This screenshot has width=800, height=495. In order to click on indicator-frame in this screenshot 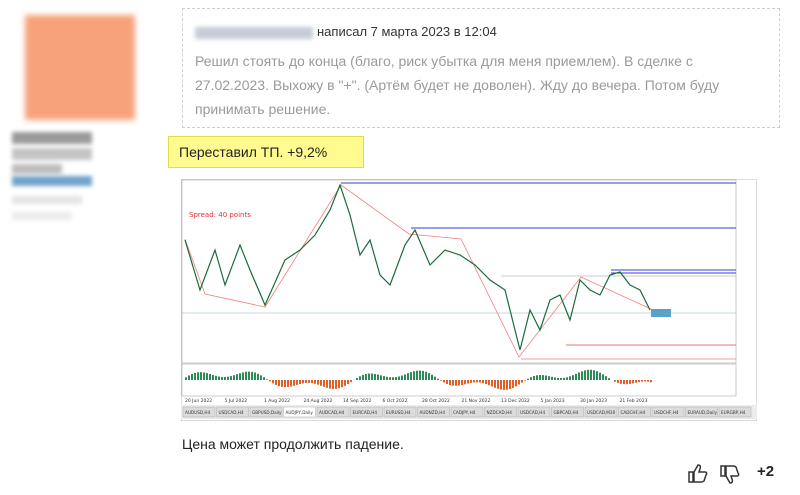, I will do `click(459, 380)`.